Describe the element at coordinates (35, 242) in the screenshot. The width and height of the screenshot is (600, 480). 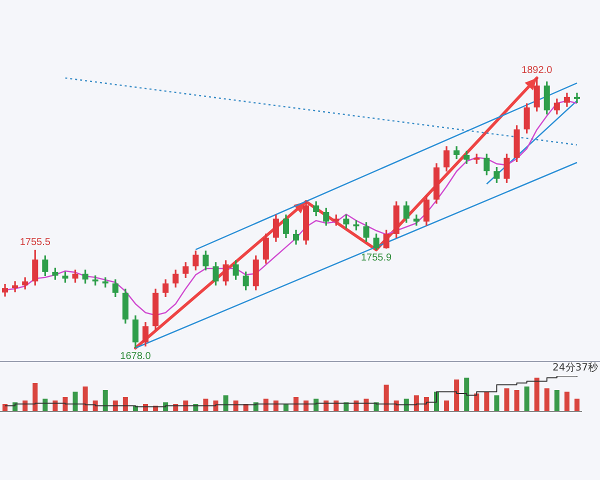
I see `annotation: 1755.5` at that location.